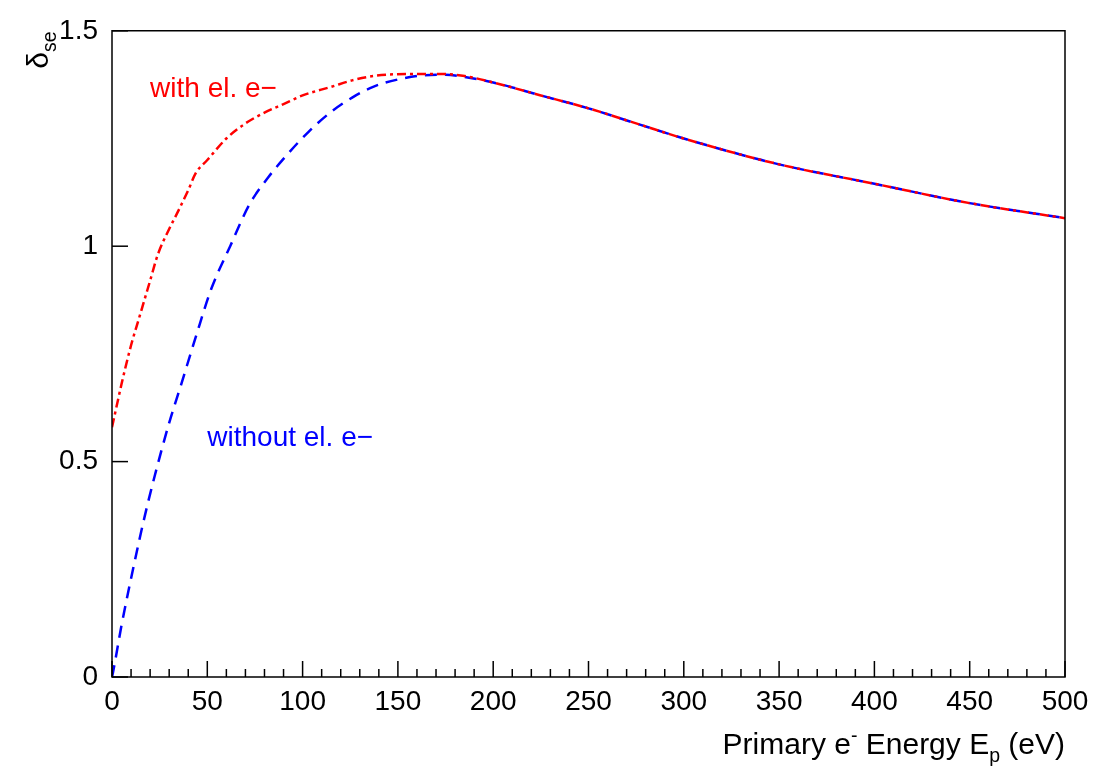  What do you see at coordinates (684, 700) in the screenshot?
I see `x-tick-label: 300` at bounding box center [684, 700].